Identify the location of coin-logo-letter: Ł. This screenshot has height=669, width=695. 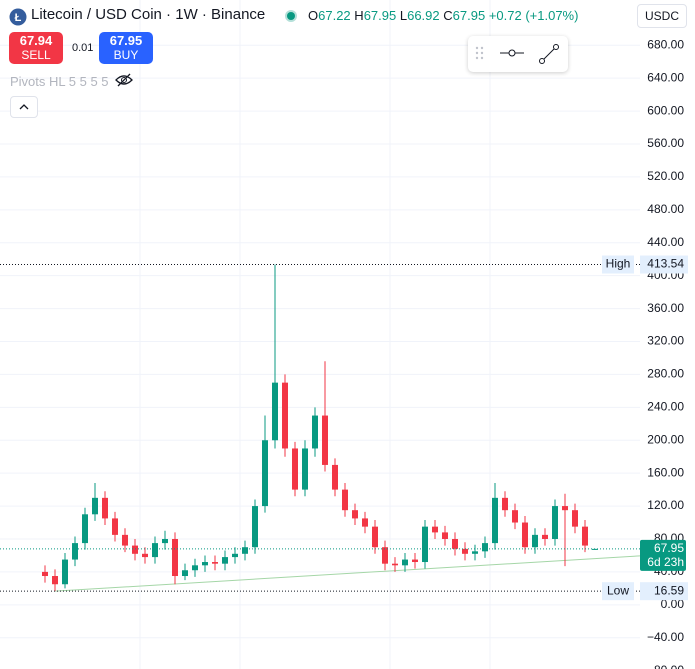
(18, 18).